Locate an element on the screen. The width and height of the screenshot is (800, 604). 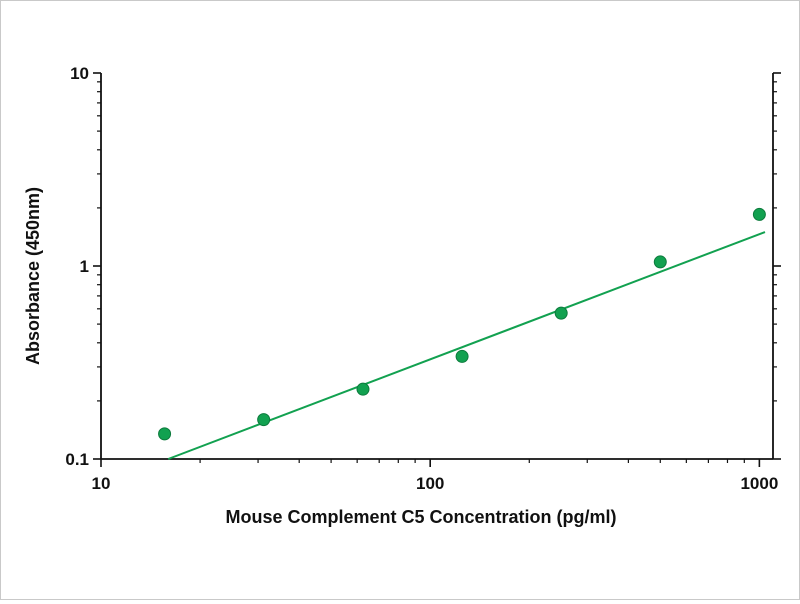
y-tick-label: 1 is located at coordinates (84, 266).